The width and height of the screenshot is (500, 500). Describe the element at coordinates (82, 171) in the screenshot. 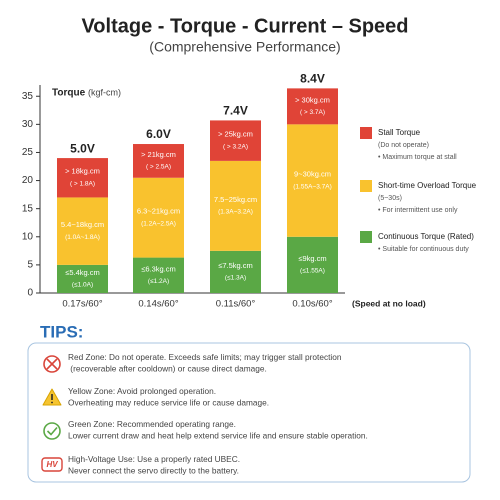

I see `segment-note: > 18kg.cm` at that location.